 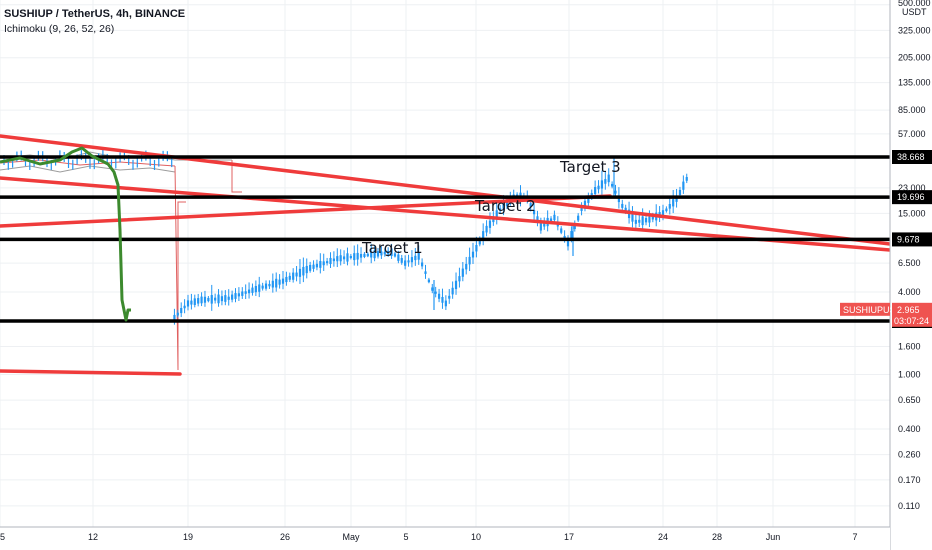 I want to click on price-tag-bg, so click(x=912, y=314).